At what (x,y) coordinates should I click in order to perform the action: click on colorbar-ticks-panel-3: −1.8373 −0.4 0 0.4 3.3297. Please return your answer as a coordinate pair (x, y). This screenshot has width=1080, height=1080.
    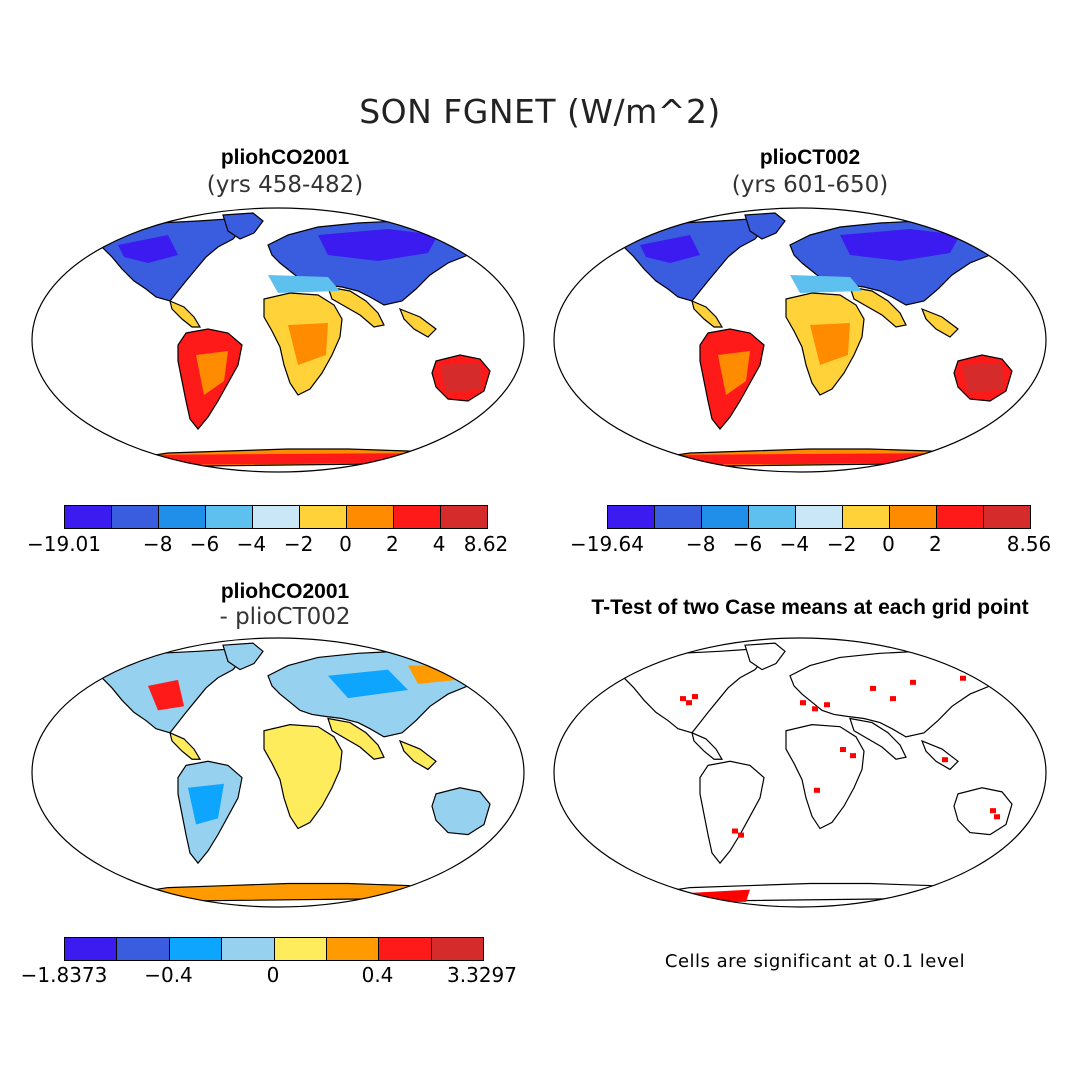
    Looking at the image, I should click on (269, 976).